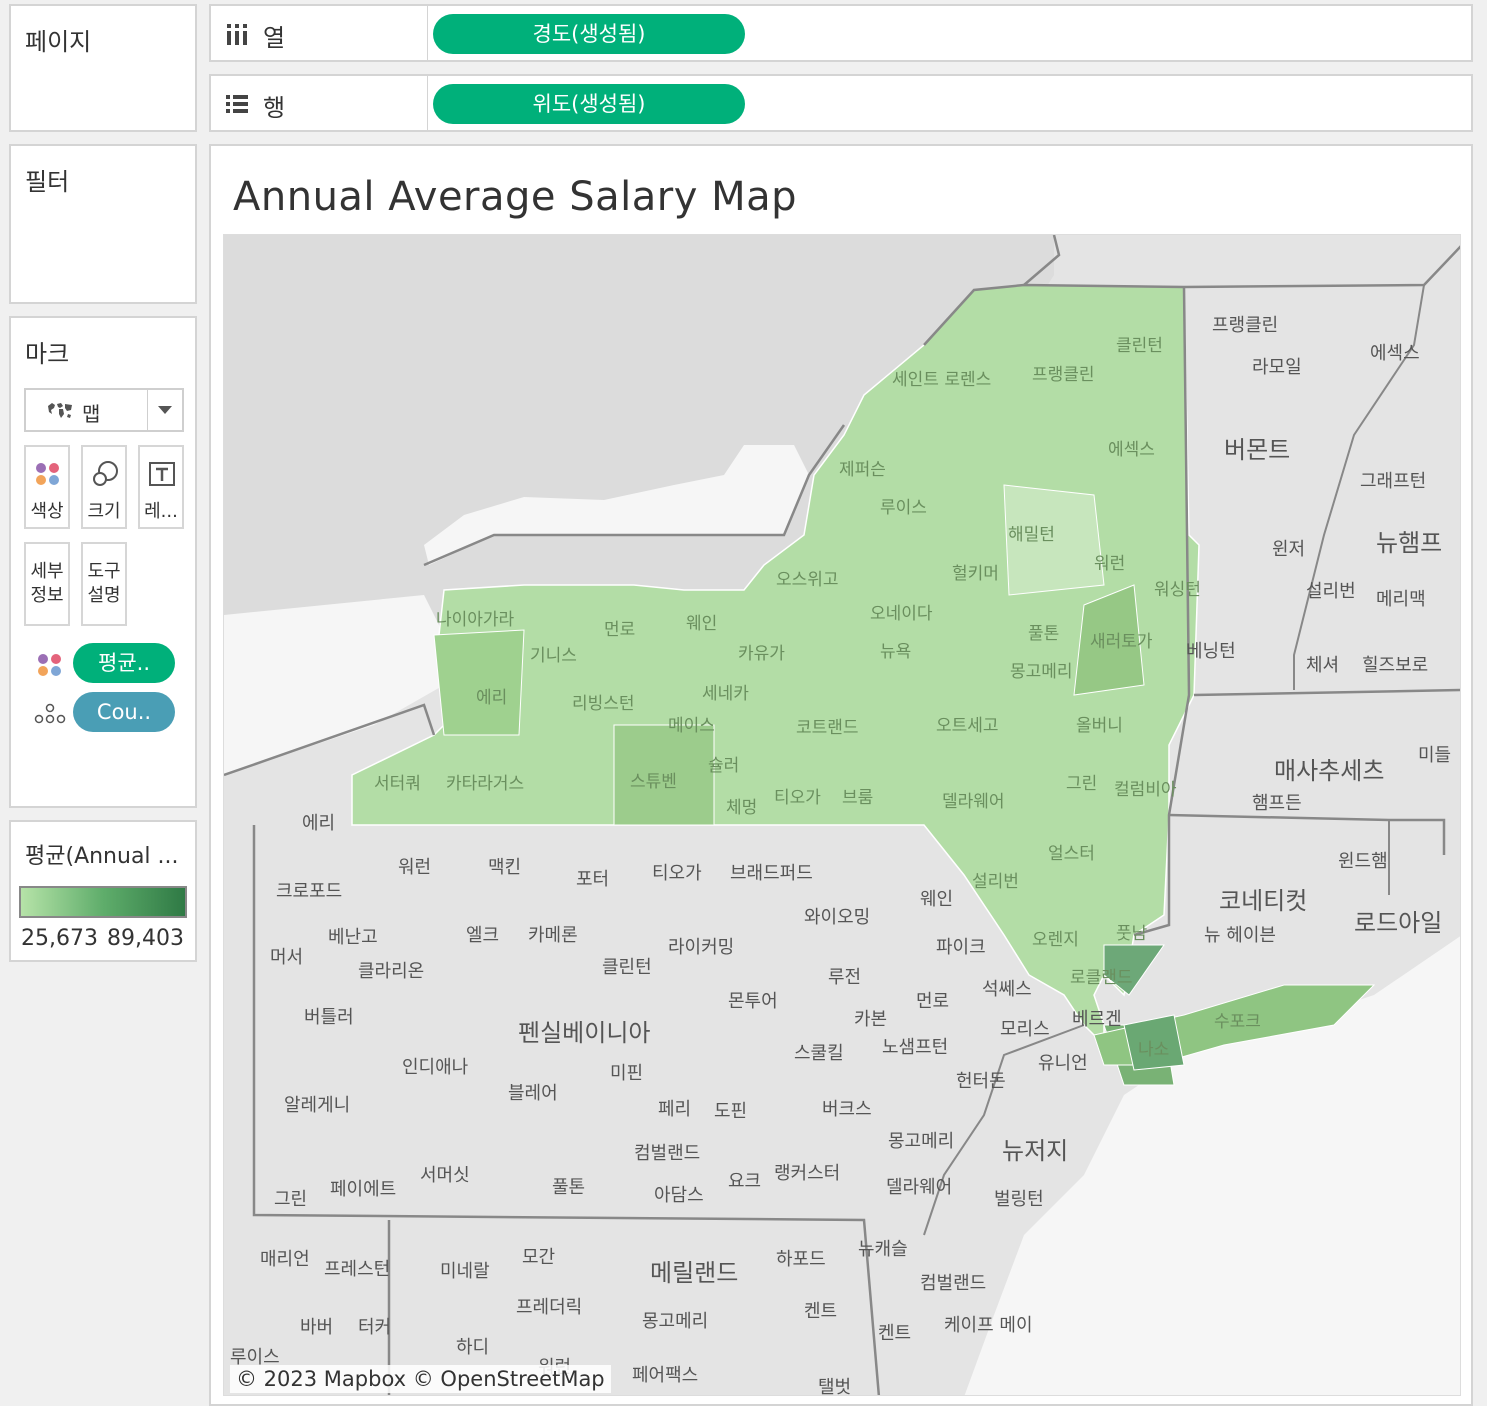  I want to click on county-label: 기니스, so click(553, 656).